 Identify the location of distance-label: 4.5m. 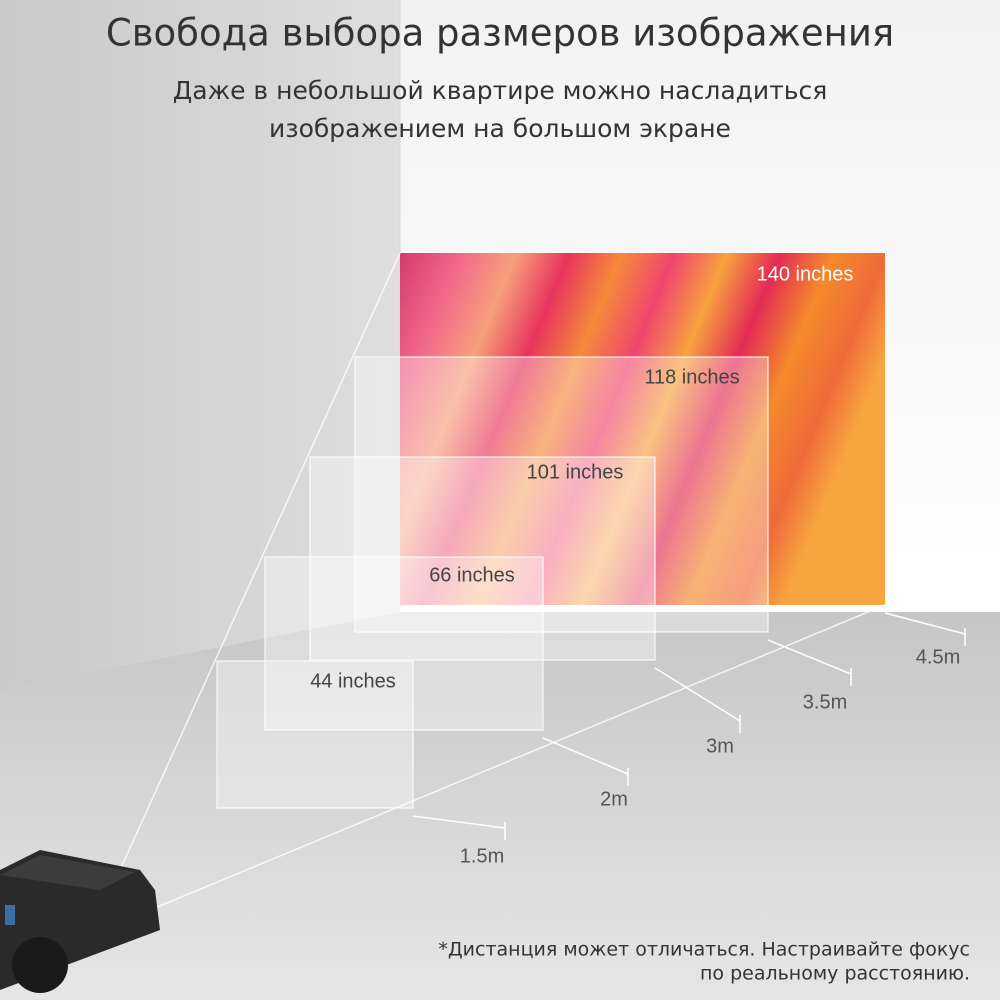
(938, 657).